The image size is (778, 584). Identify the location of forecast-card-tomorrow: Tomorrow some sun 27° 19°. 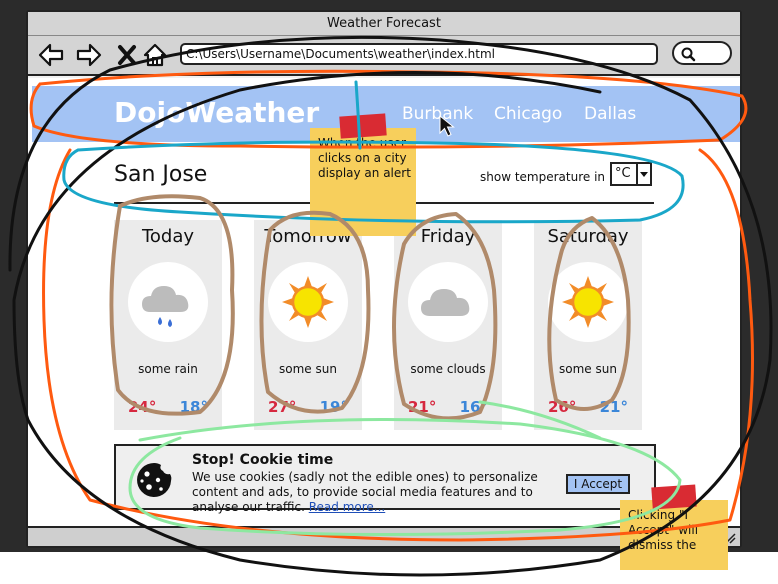
(308, 325).